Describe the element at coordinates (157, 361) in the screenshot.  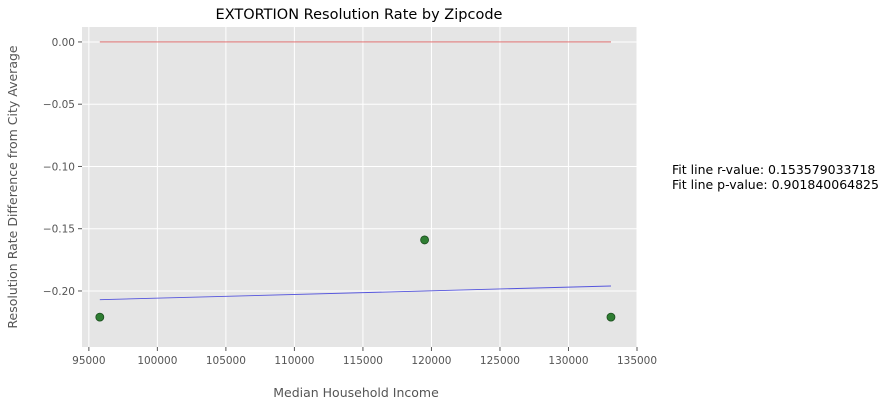
I see `x-tick-label: 100000` at that location.